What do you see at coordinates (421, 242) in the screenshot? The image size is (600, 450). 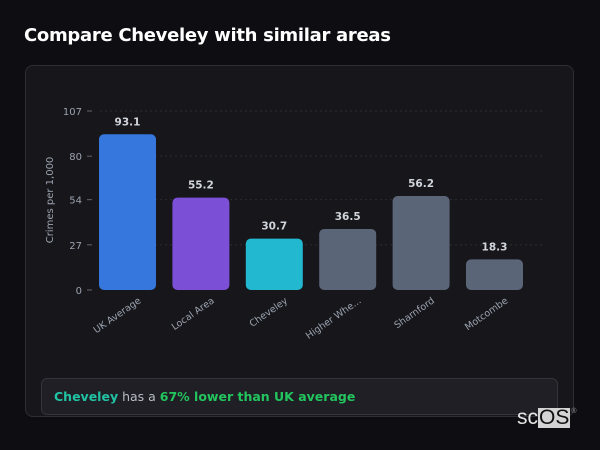 I see `bar-sharnford` at bounding box center [421, 242].